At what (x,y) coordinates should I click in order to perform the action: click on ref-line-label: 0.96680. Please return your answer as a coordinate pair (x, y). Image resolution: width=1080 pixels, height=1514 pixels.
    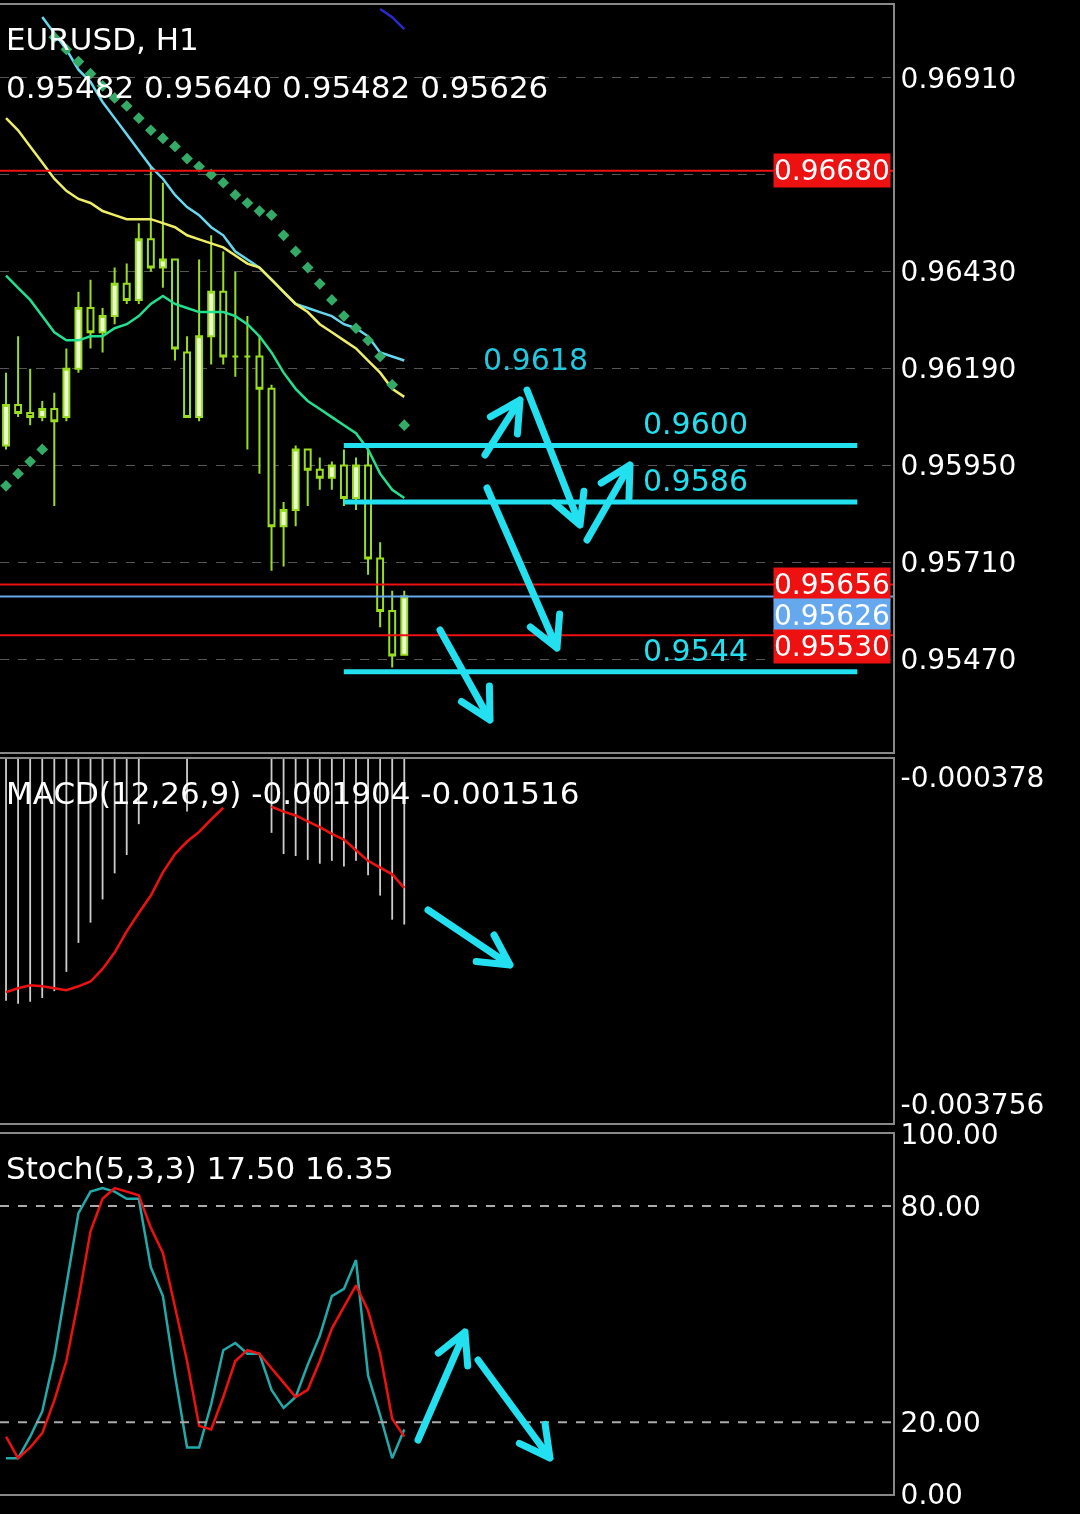
    Looking at the image, I should click on (832, 170).